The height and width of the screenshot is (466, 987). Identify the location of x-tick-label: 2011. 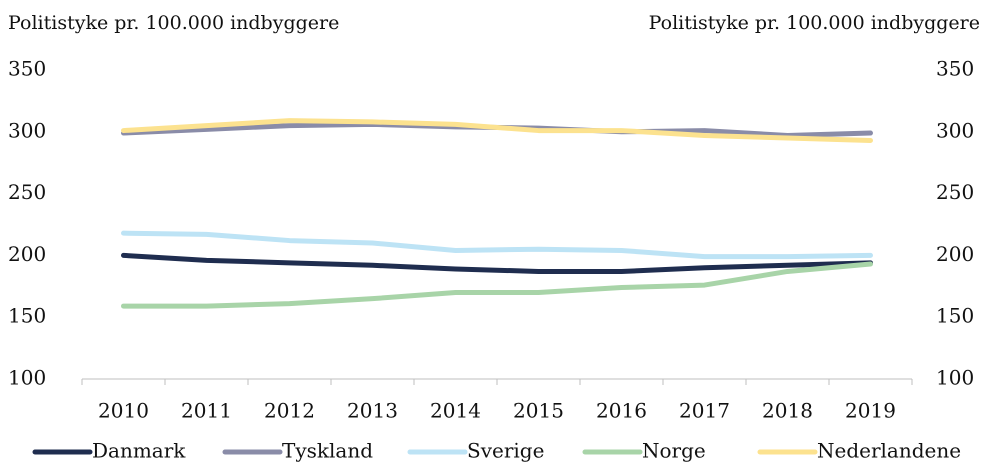
(206, 411).